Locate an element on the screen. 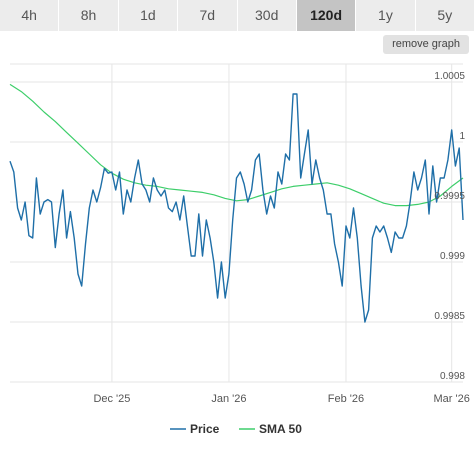 This screenshot has height=455, width=474. legend-item-sma: SMA 50 is located at coordinates (270, 429).